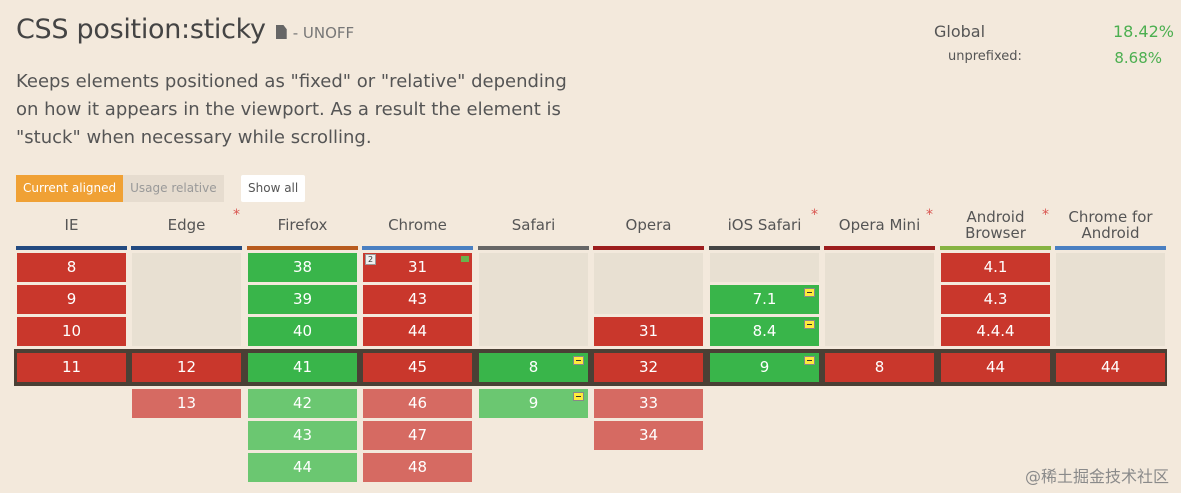  Describe the element at coordinates (648, 331) in the screenshot. I see `version-cell: 31` at that location.